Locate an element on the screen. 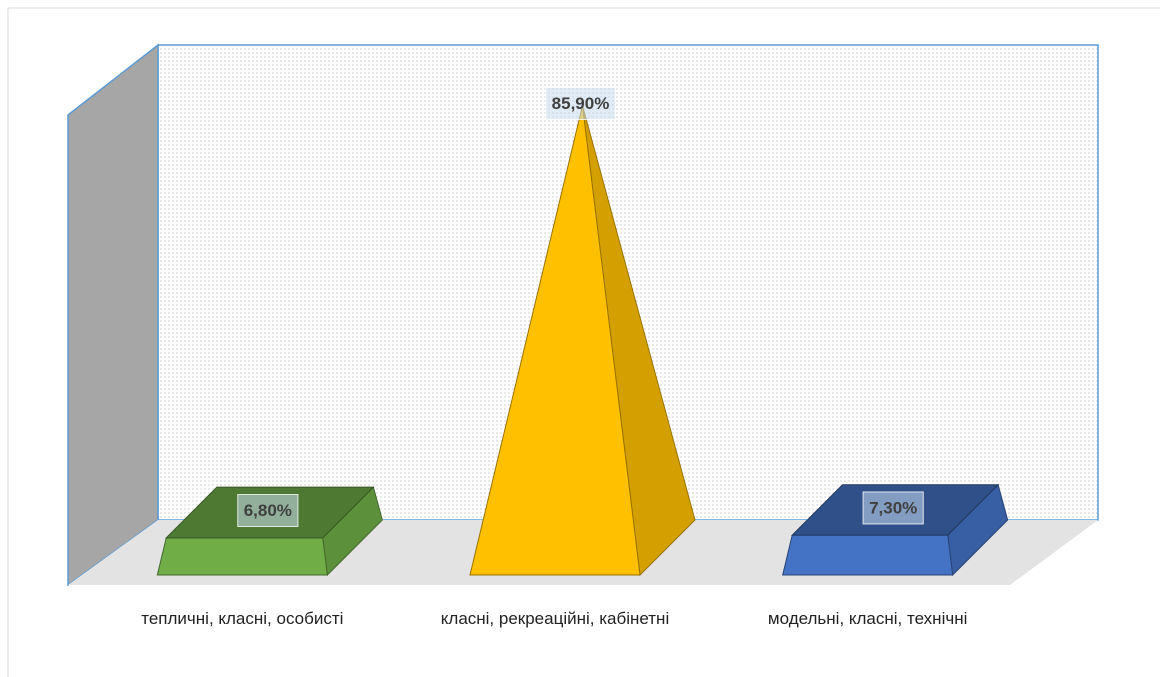 Image resolution: width=1160 pixels, height=677 pixels. pyramid is located at coordinates (582, 341).